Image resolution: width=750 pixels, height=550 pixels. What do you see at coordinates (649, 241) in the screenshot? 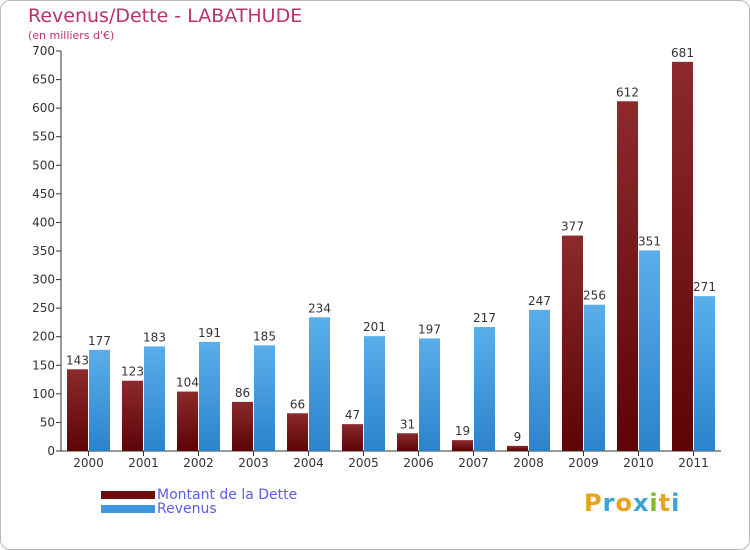
I see `revenue-value-label: 351` at bounding box center [649, 241].